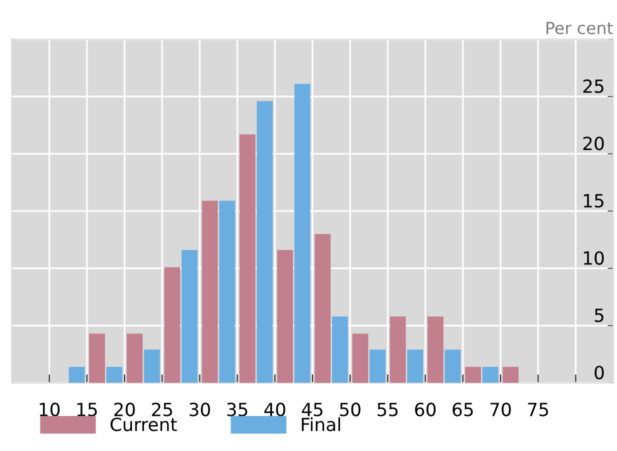 Image resolution: width=617 pixels, height=451 pixels. I want to click on x-tick-label: 10, so click(50, 409).